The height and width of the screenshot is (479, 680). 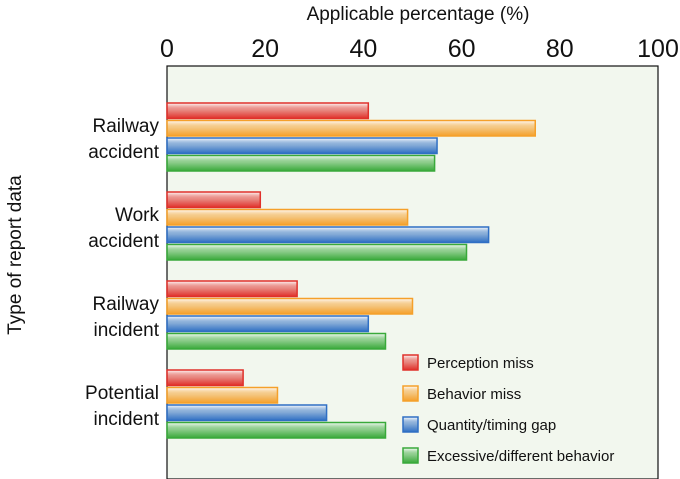 I want to click on x-tick-label: 60, so click(x=462, y=49).